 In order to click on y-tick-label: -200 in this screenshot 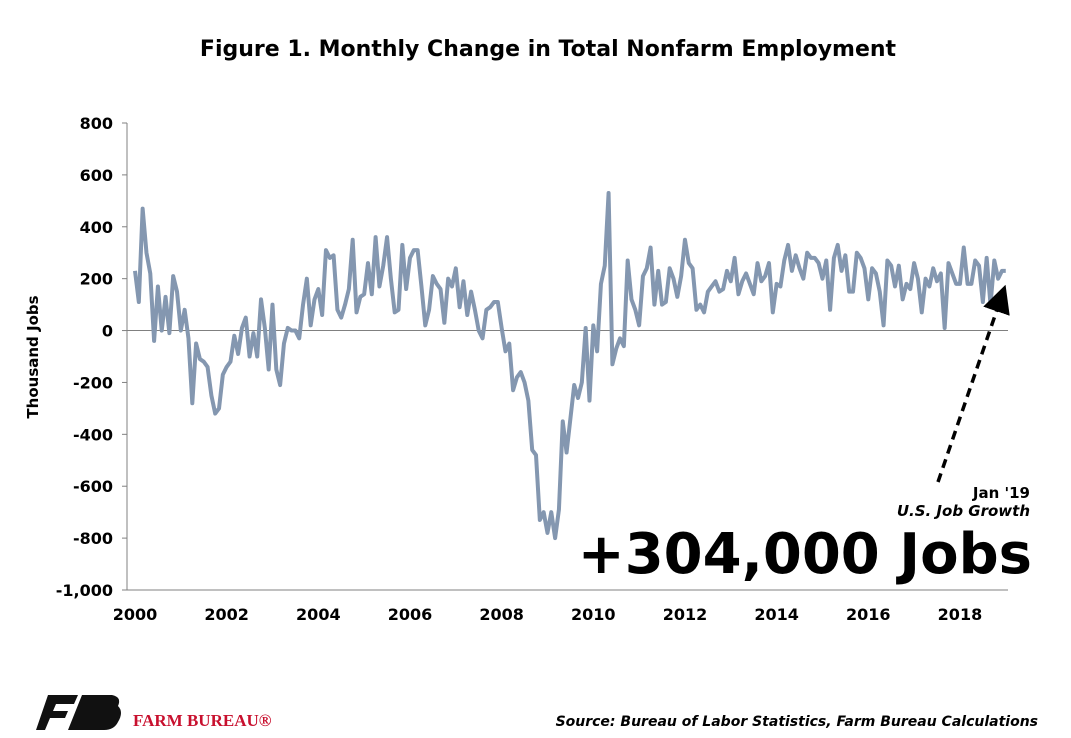, I will do `click(93, 382)`.